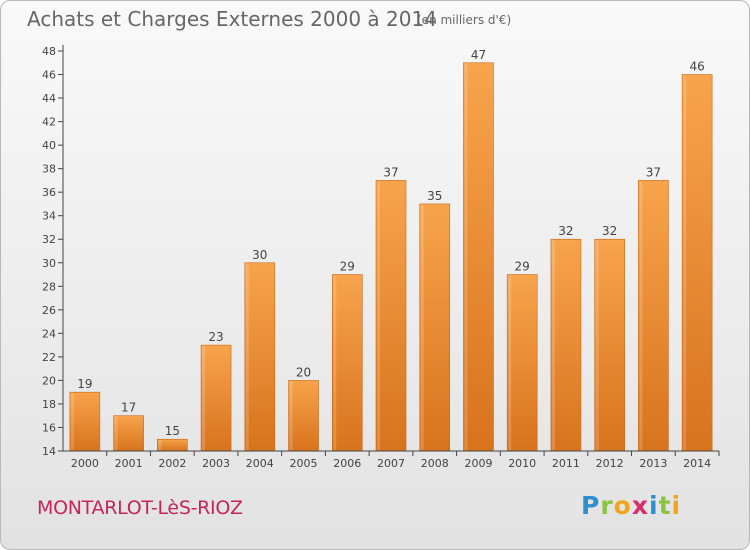  Describe the element at coordinates (49, 357) in the screenshot. I see `y-tick-label: 22` at that location.